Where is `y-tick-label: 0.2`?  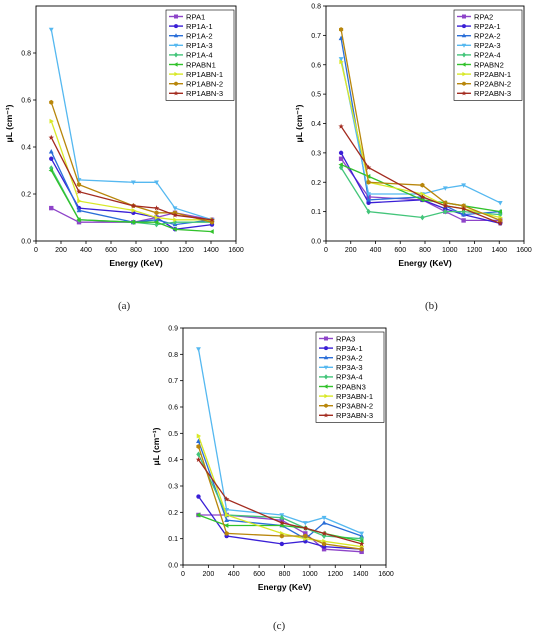 y-tick-label: 0.2 is located at coordinates (26, 195).